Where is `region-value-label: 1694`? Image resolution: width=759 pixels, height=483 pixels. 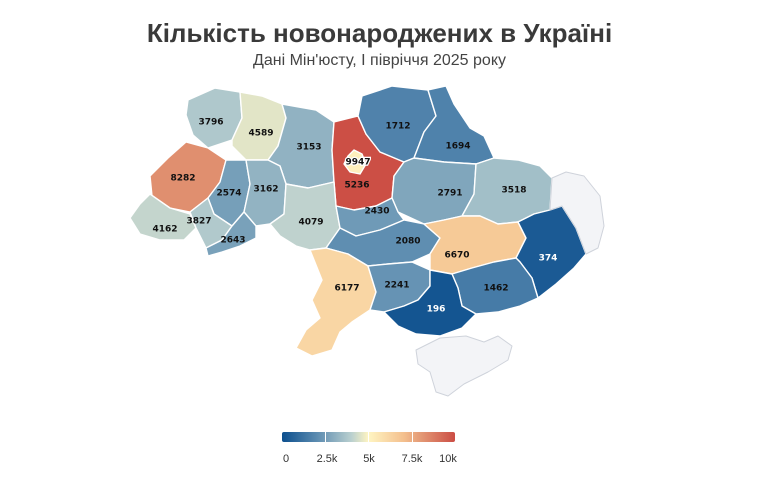 region-value-label: 1694 is located at coordinates (457, 147).